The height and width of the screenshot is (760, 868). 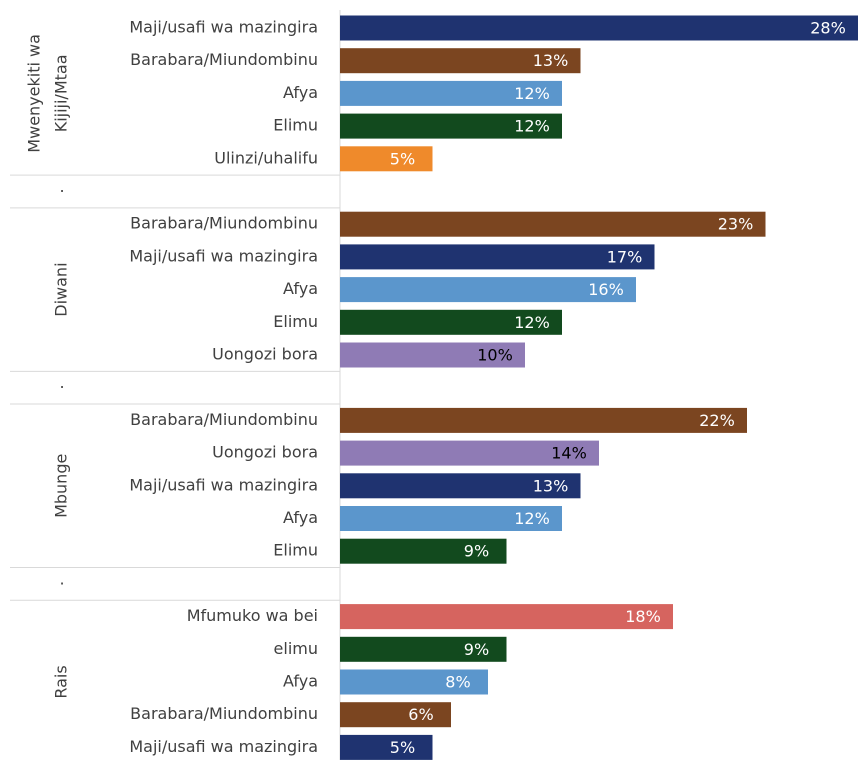 I want to click on value-label: 10%, so click(x=495, y=355).